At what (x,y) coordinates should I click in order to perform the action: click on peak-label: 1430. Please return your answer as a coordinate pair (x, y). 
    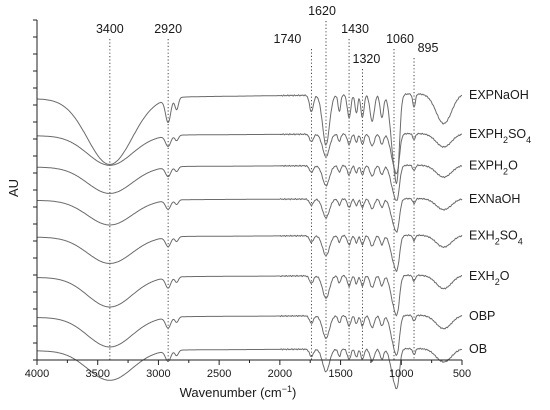
    Looking at the image, I should click on (355, 29).